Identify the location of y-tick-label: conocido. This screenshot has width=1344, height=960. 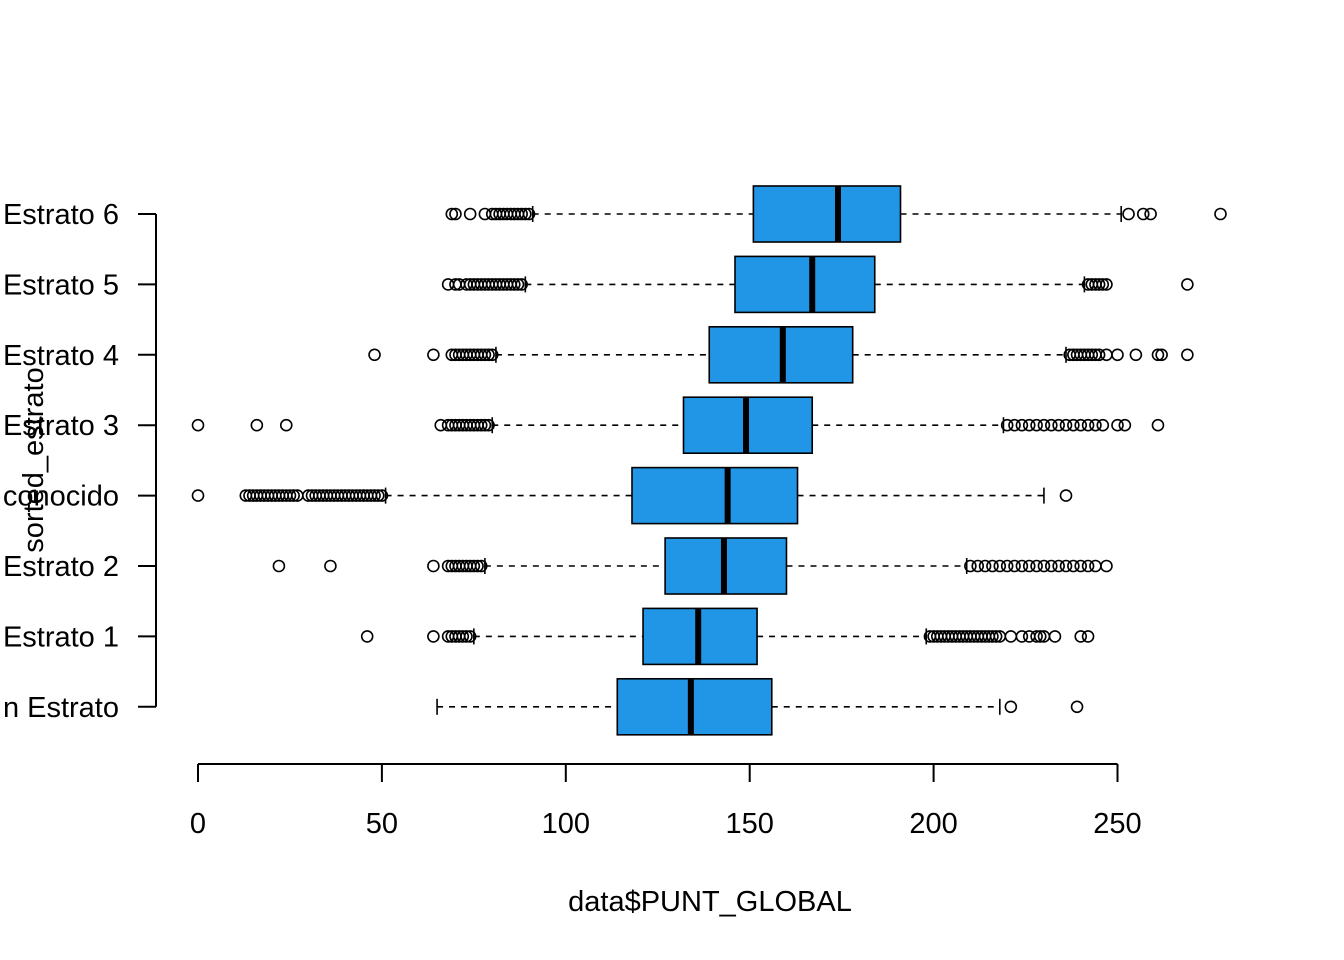
(61, 497).